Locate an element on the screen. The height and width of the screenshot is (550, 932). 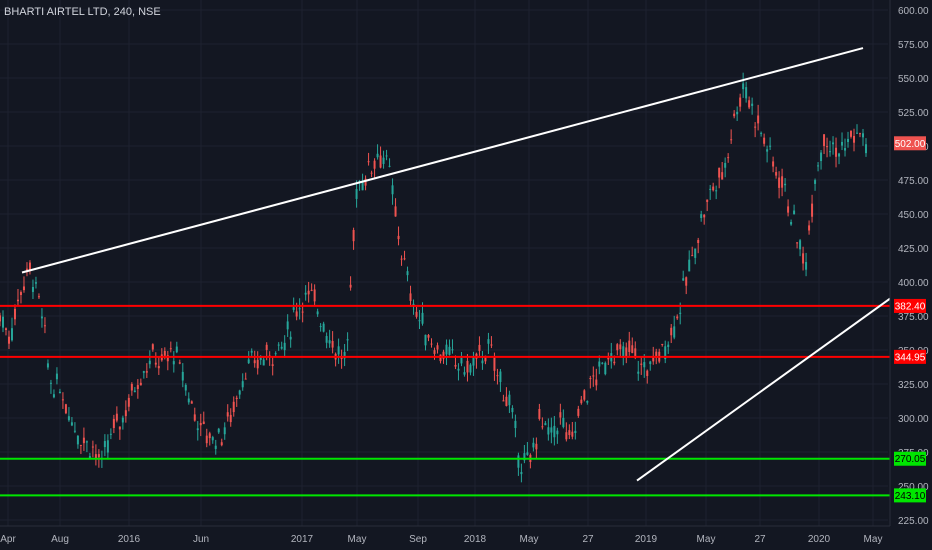
y-tick-label: 300.00 is located at coordinates (913, 419).